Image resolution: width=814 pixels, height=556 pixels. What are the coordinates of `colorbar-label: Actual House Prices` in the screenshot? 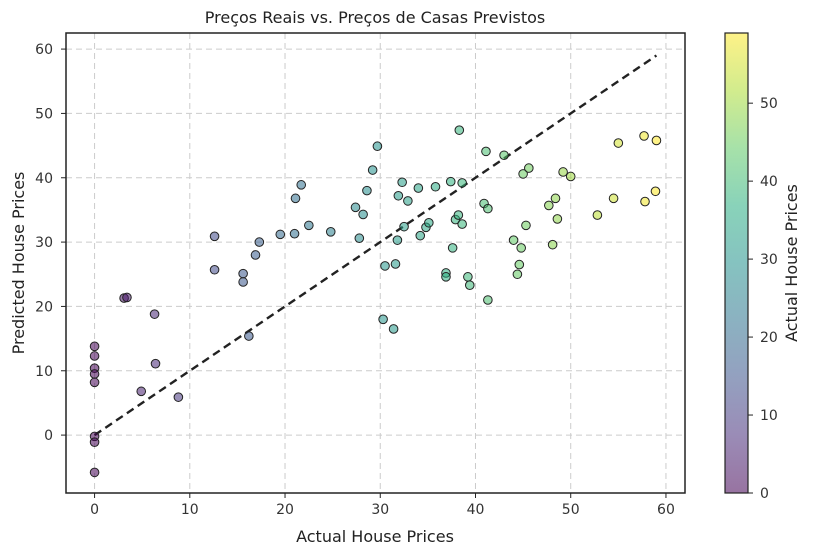 It's located at (791, 263).